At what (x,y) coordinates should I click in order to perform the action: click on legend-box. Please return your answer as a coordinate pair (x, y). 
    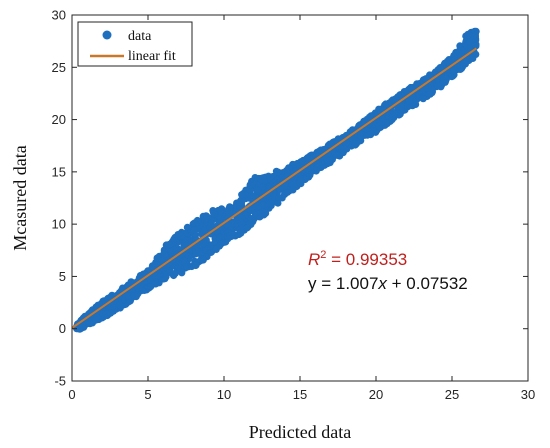
    Looking at the image, I should click on (135, 44).